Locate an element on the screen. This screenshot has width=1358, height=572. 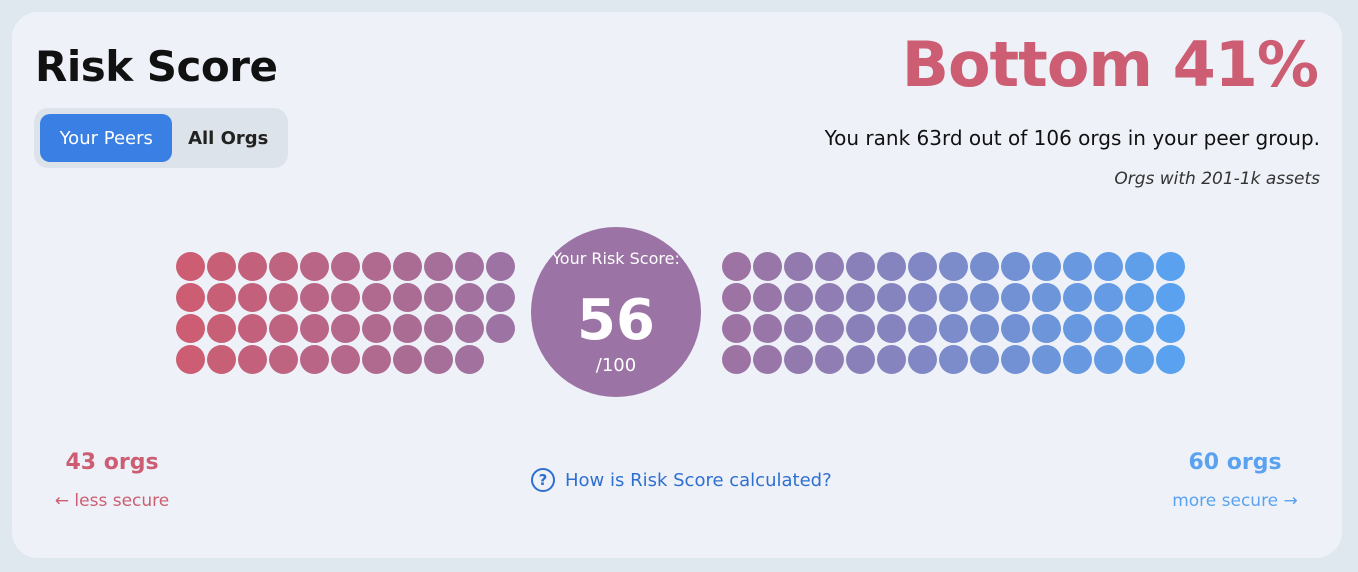
more-secure-dots is located at coordinates (953, 313).